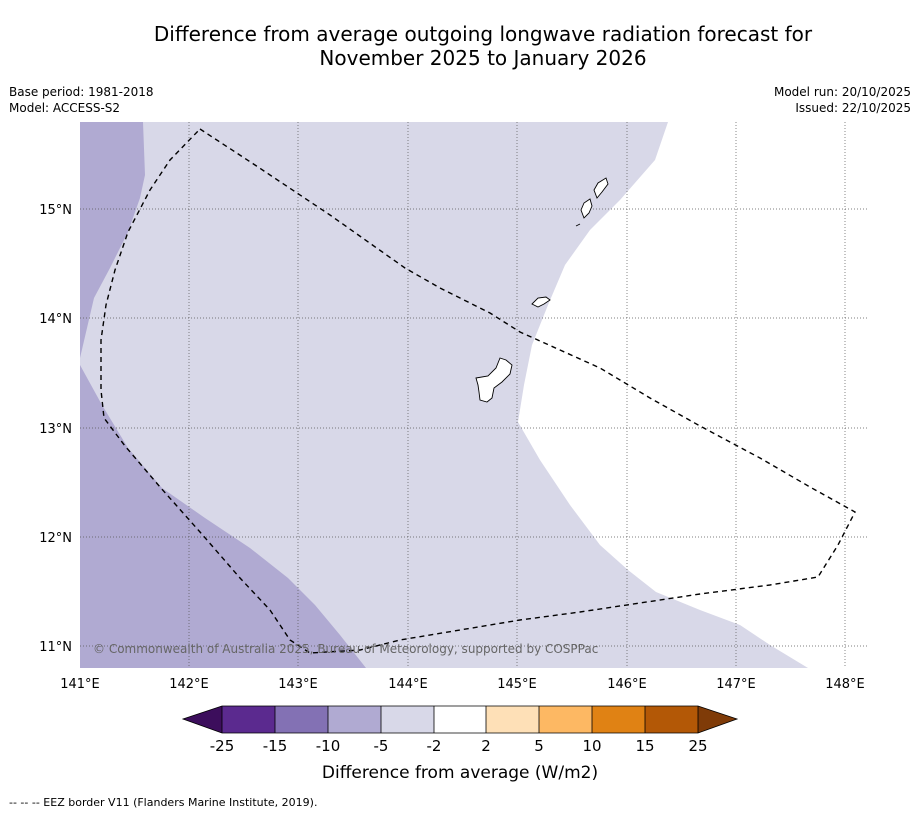 Image resolution: width=919 pixels, height=816 pixels. Describe the element at coordinates (483, 58) in the screenshot. I see `title-line-2: November 2025 to January 2026` at that location.